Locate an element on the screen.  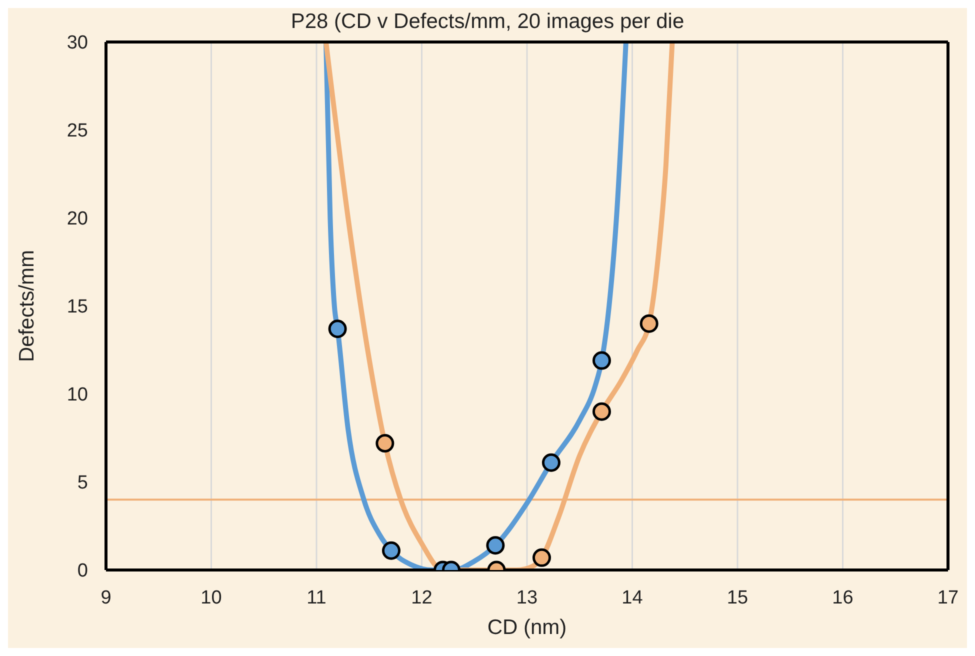
y-axis-title: Defects/mm is located at coordinates (26, 306).